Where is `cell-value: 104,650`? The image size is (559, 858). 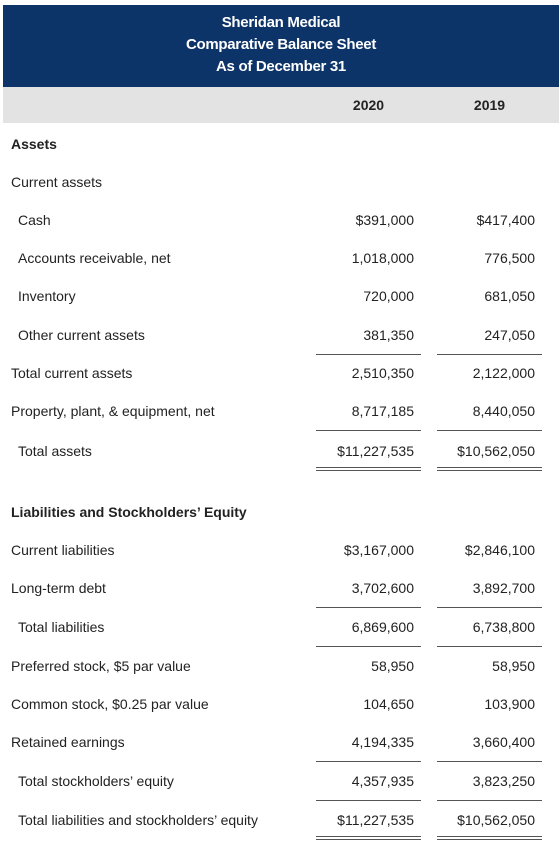
cell-value: 104,650 is located at coordinates (388, 704).